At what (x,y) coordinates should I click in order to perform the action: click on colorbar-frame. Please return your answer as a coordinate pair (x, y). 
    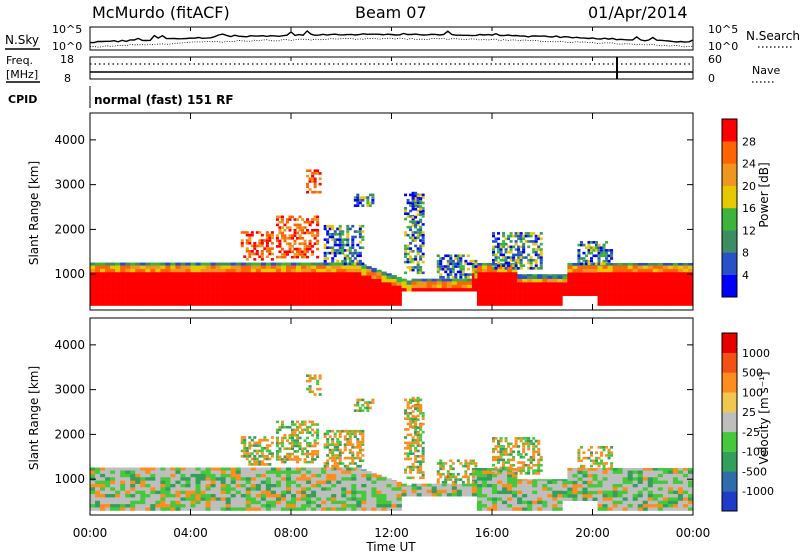
    Looking at the image, I should click on (729, 208).